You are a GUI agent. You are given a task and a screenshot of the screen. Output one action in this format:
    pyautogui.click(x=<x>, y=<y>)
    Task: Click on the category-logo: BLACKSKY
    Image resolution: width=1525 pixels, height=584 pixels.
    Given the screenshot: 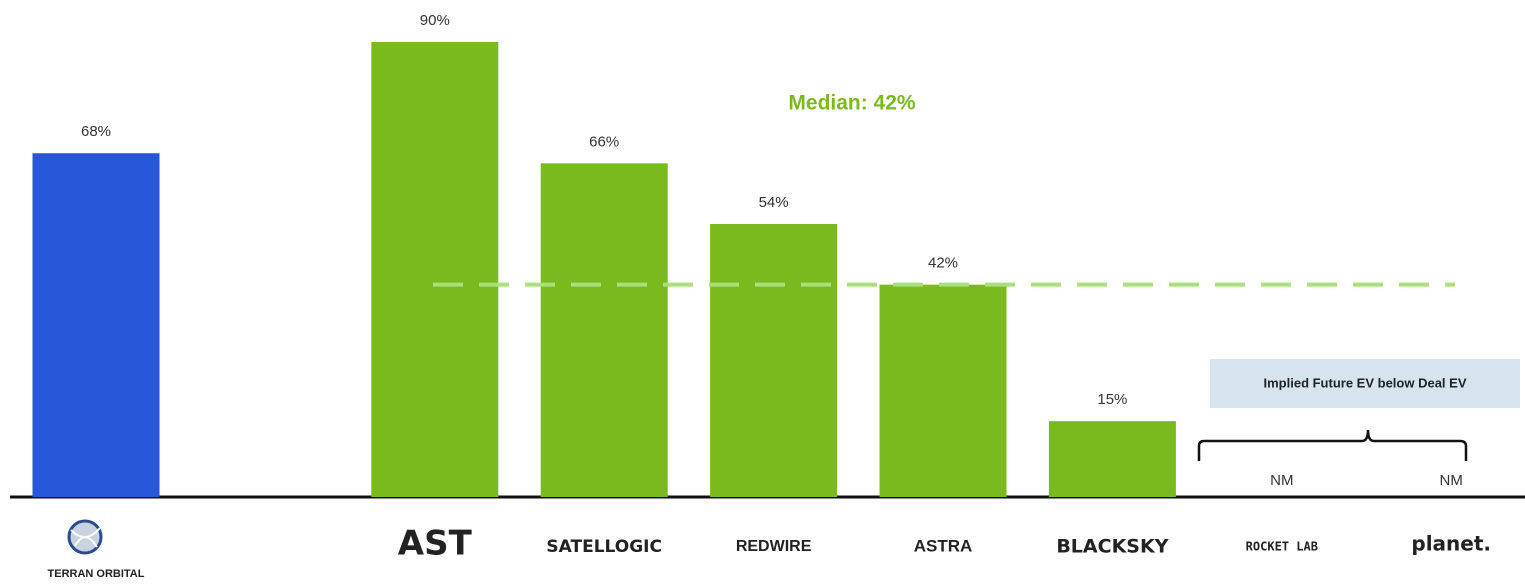 What is the action you would take?
    pyautogui.click(x=1112, y=547)
    